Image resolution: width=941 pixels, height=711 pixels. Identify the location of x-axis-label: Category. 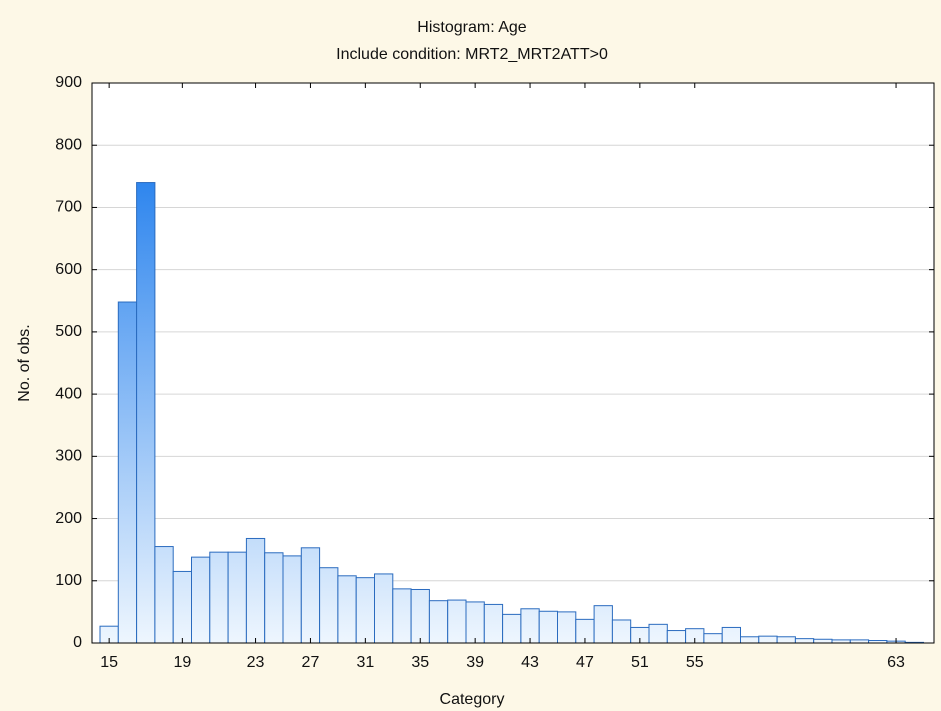
(472, 699).